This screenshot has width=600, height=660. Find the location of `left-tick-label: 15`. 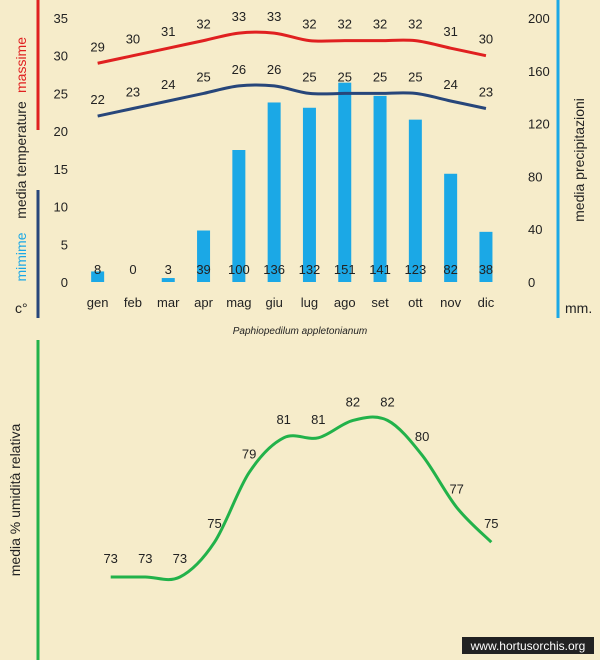

left-tick-label: 15 is located at coordinates (61, 169).